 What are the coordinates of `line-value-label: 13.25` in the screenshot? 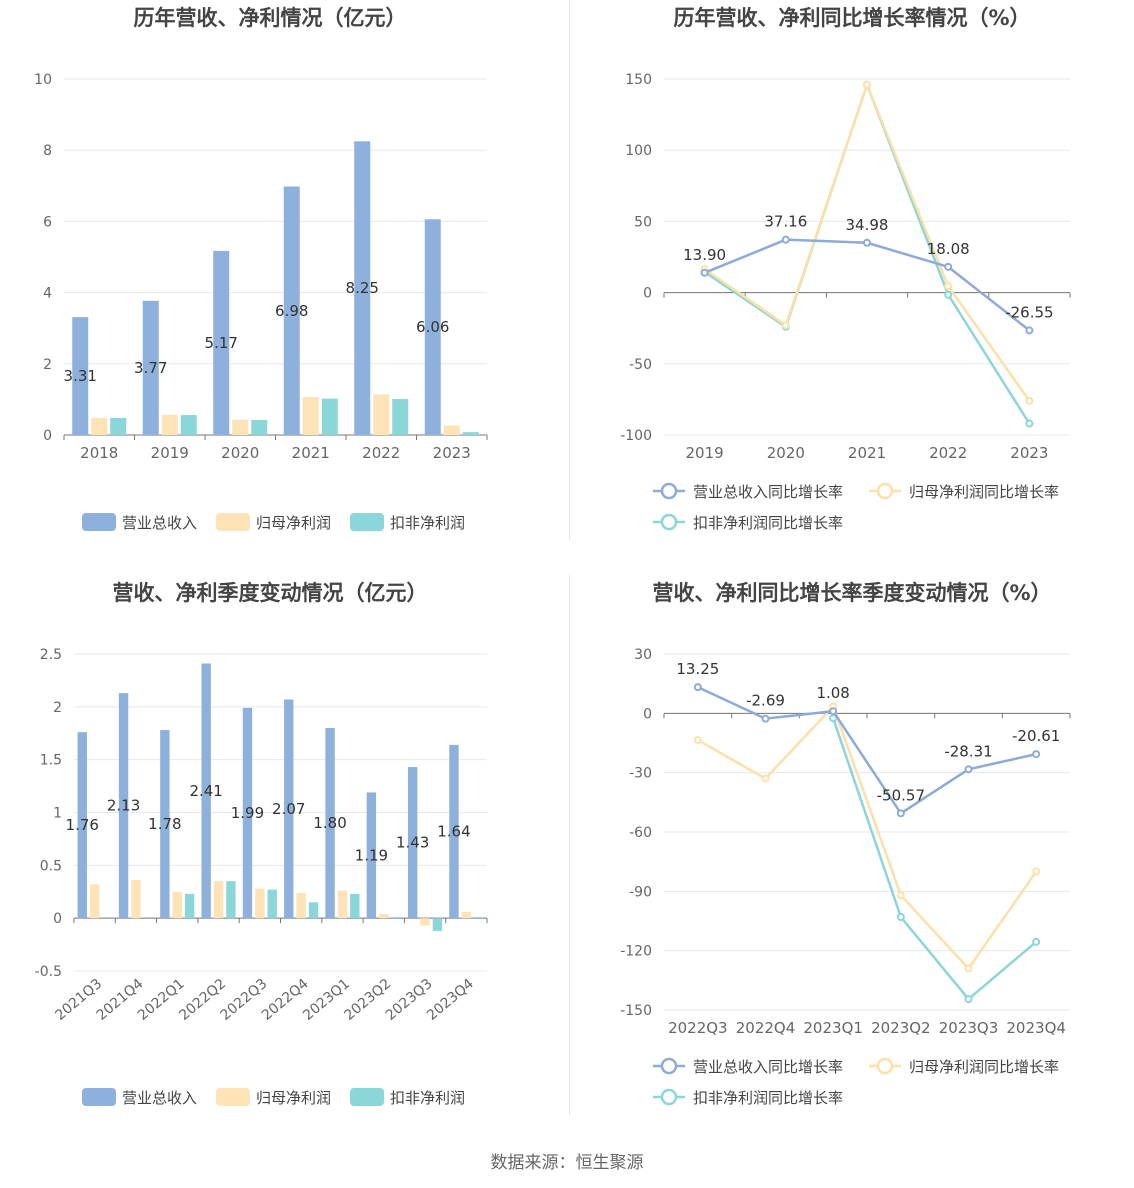 It's located at (697, 669).